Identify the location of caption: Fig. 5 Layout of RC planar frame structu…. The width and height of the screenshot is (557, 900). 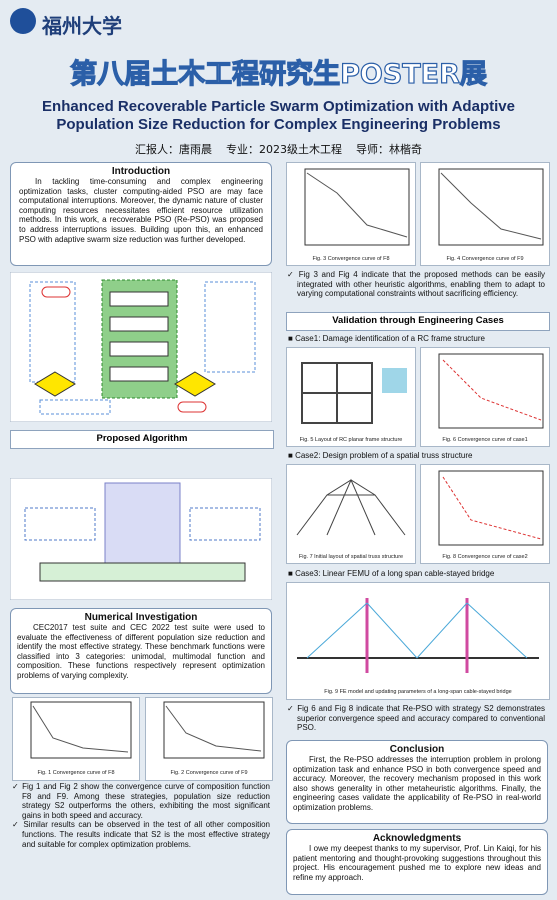
(351, 440).